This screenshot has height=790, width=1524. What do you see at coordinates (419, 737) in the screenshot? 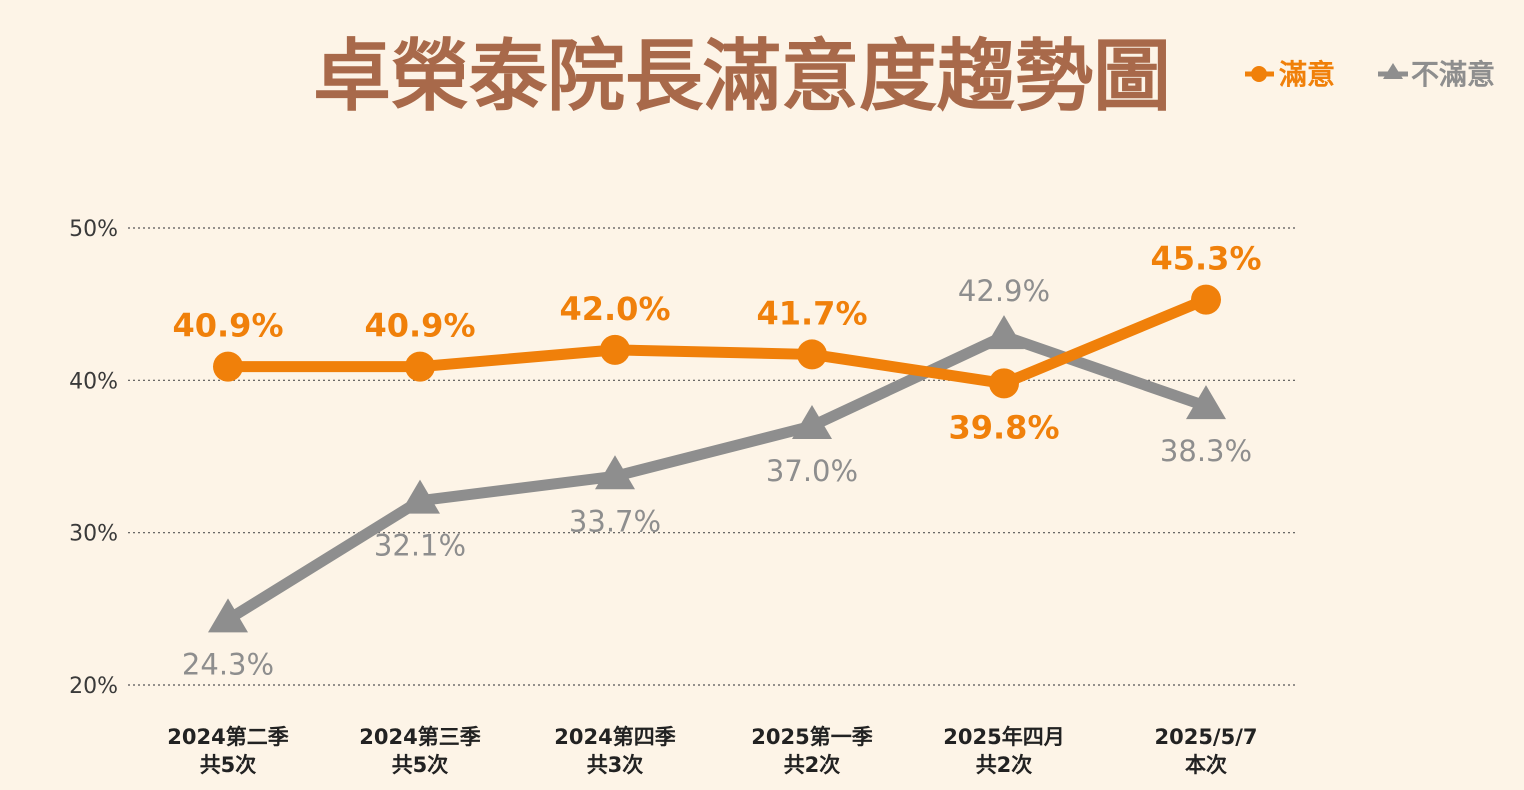
I see `x-tick-label: 2024第三季` at bounding box center [419, 737].